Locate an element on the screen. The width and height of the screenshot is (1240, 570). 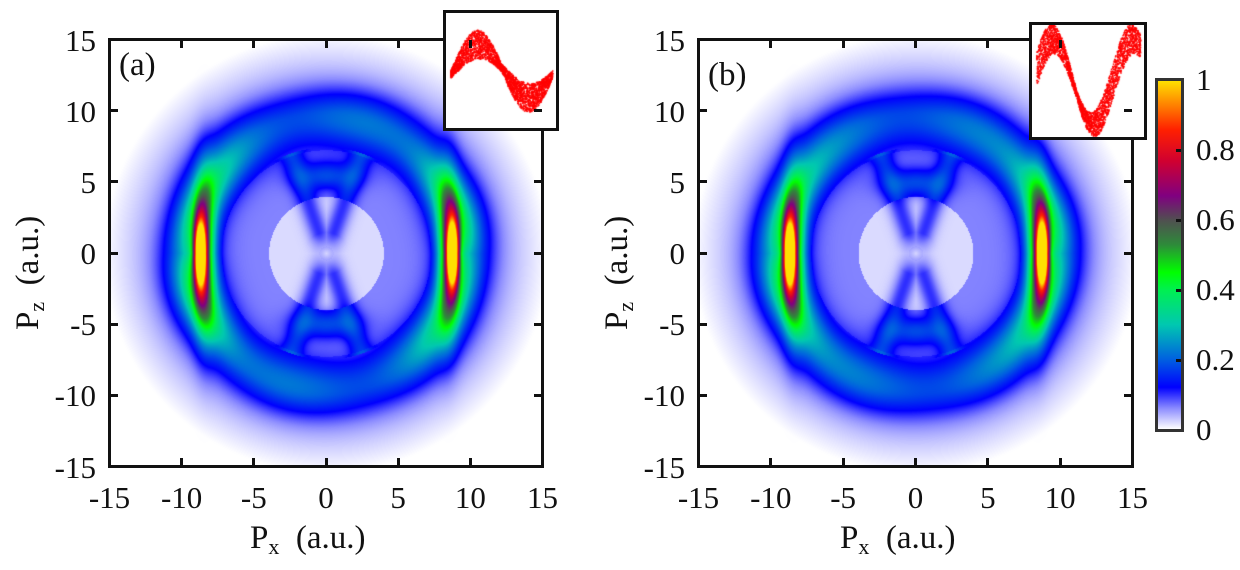
x-axis-label-b: Px (a.u.) is located at coordinates (898, 540).